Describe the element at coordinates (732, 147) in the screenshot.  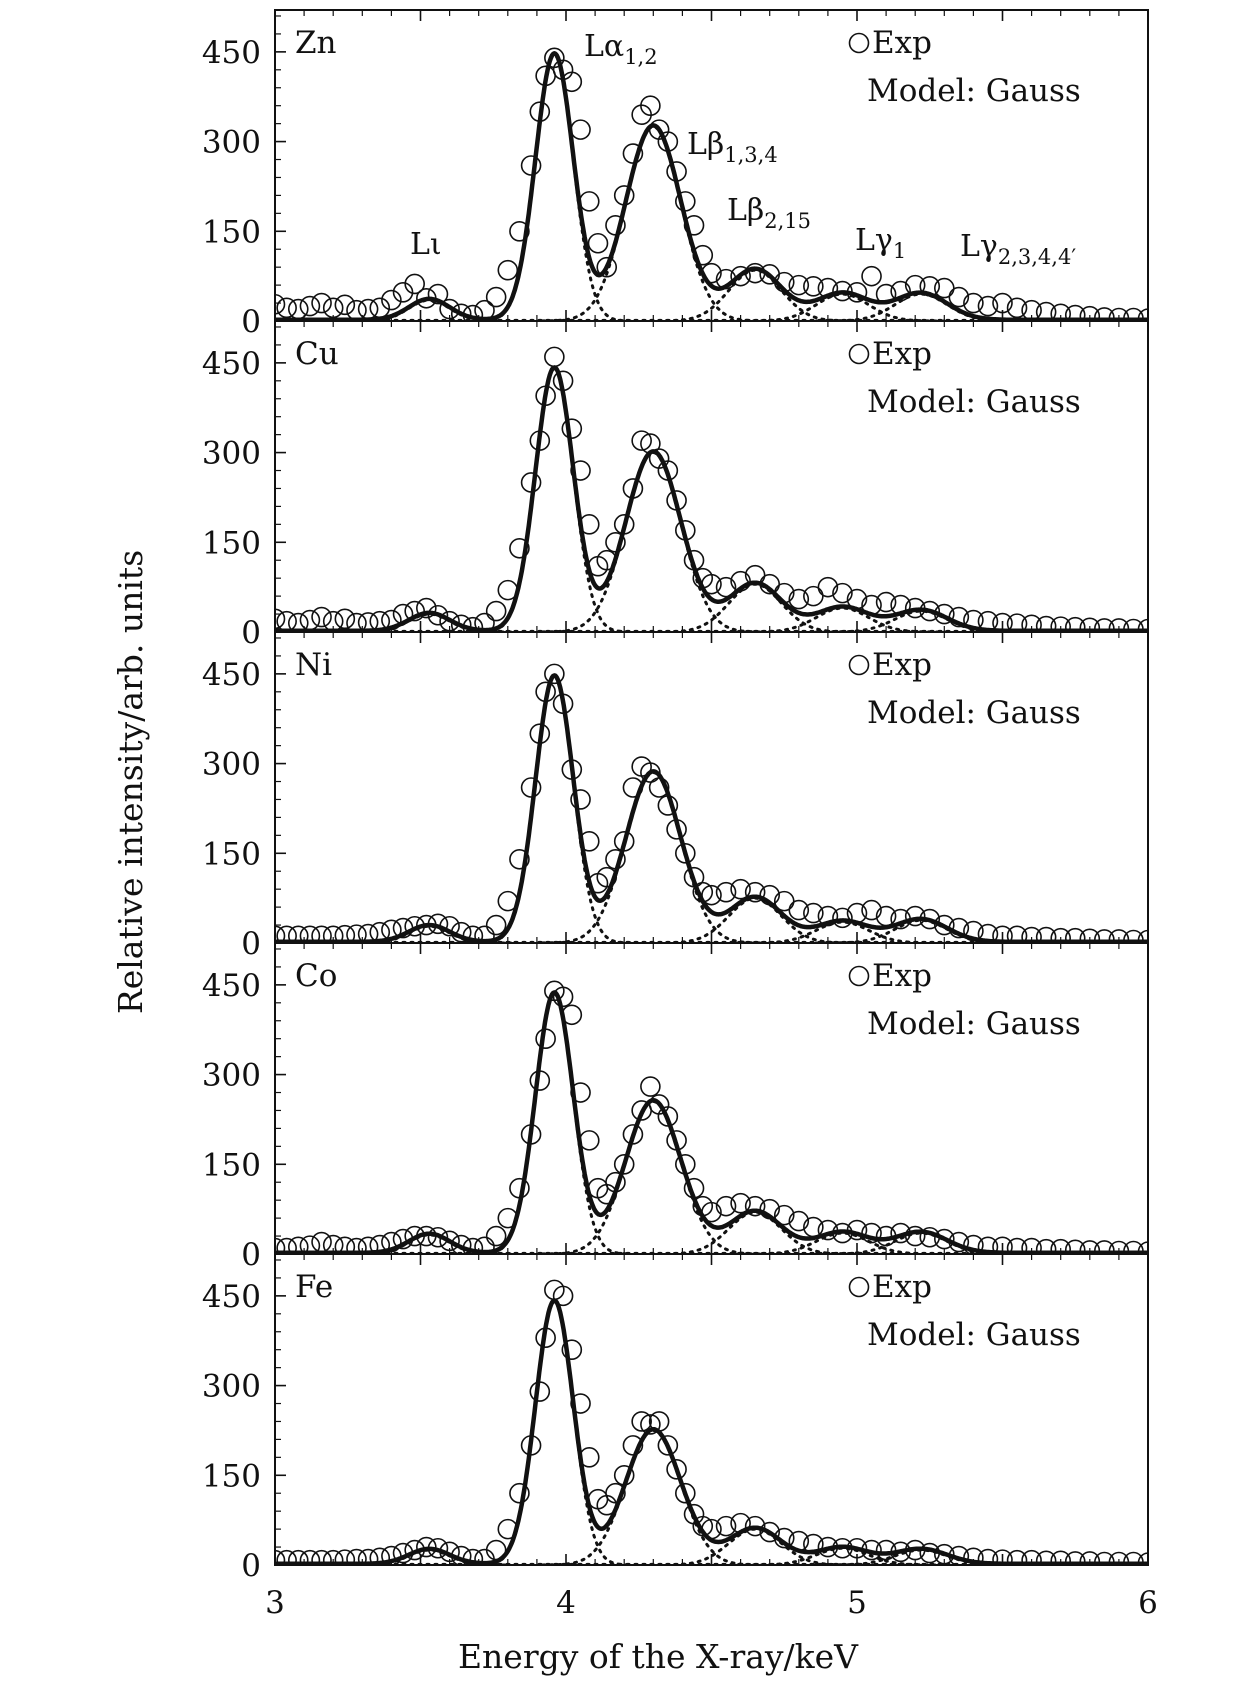
I see `peak-annotation: Lβ1,3,4` at that location.